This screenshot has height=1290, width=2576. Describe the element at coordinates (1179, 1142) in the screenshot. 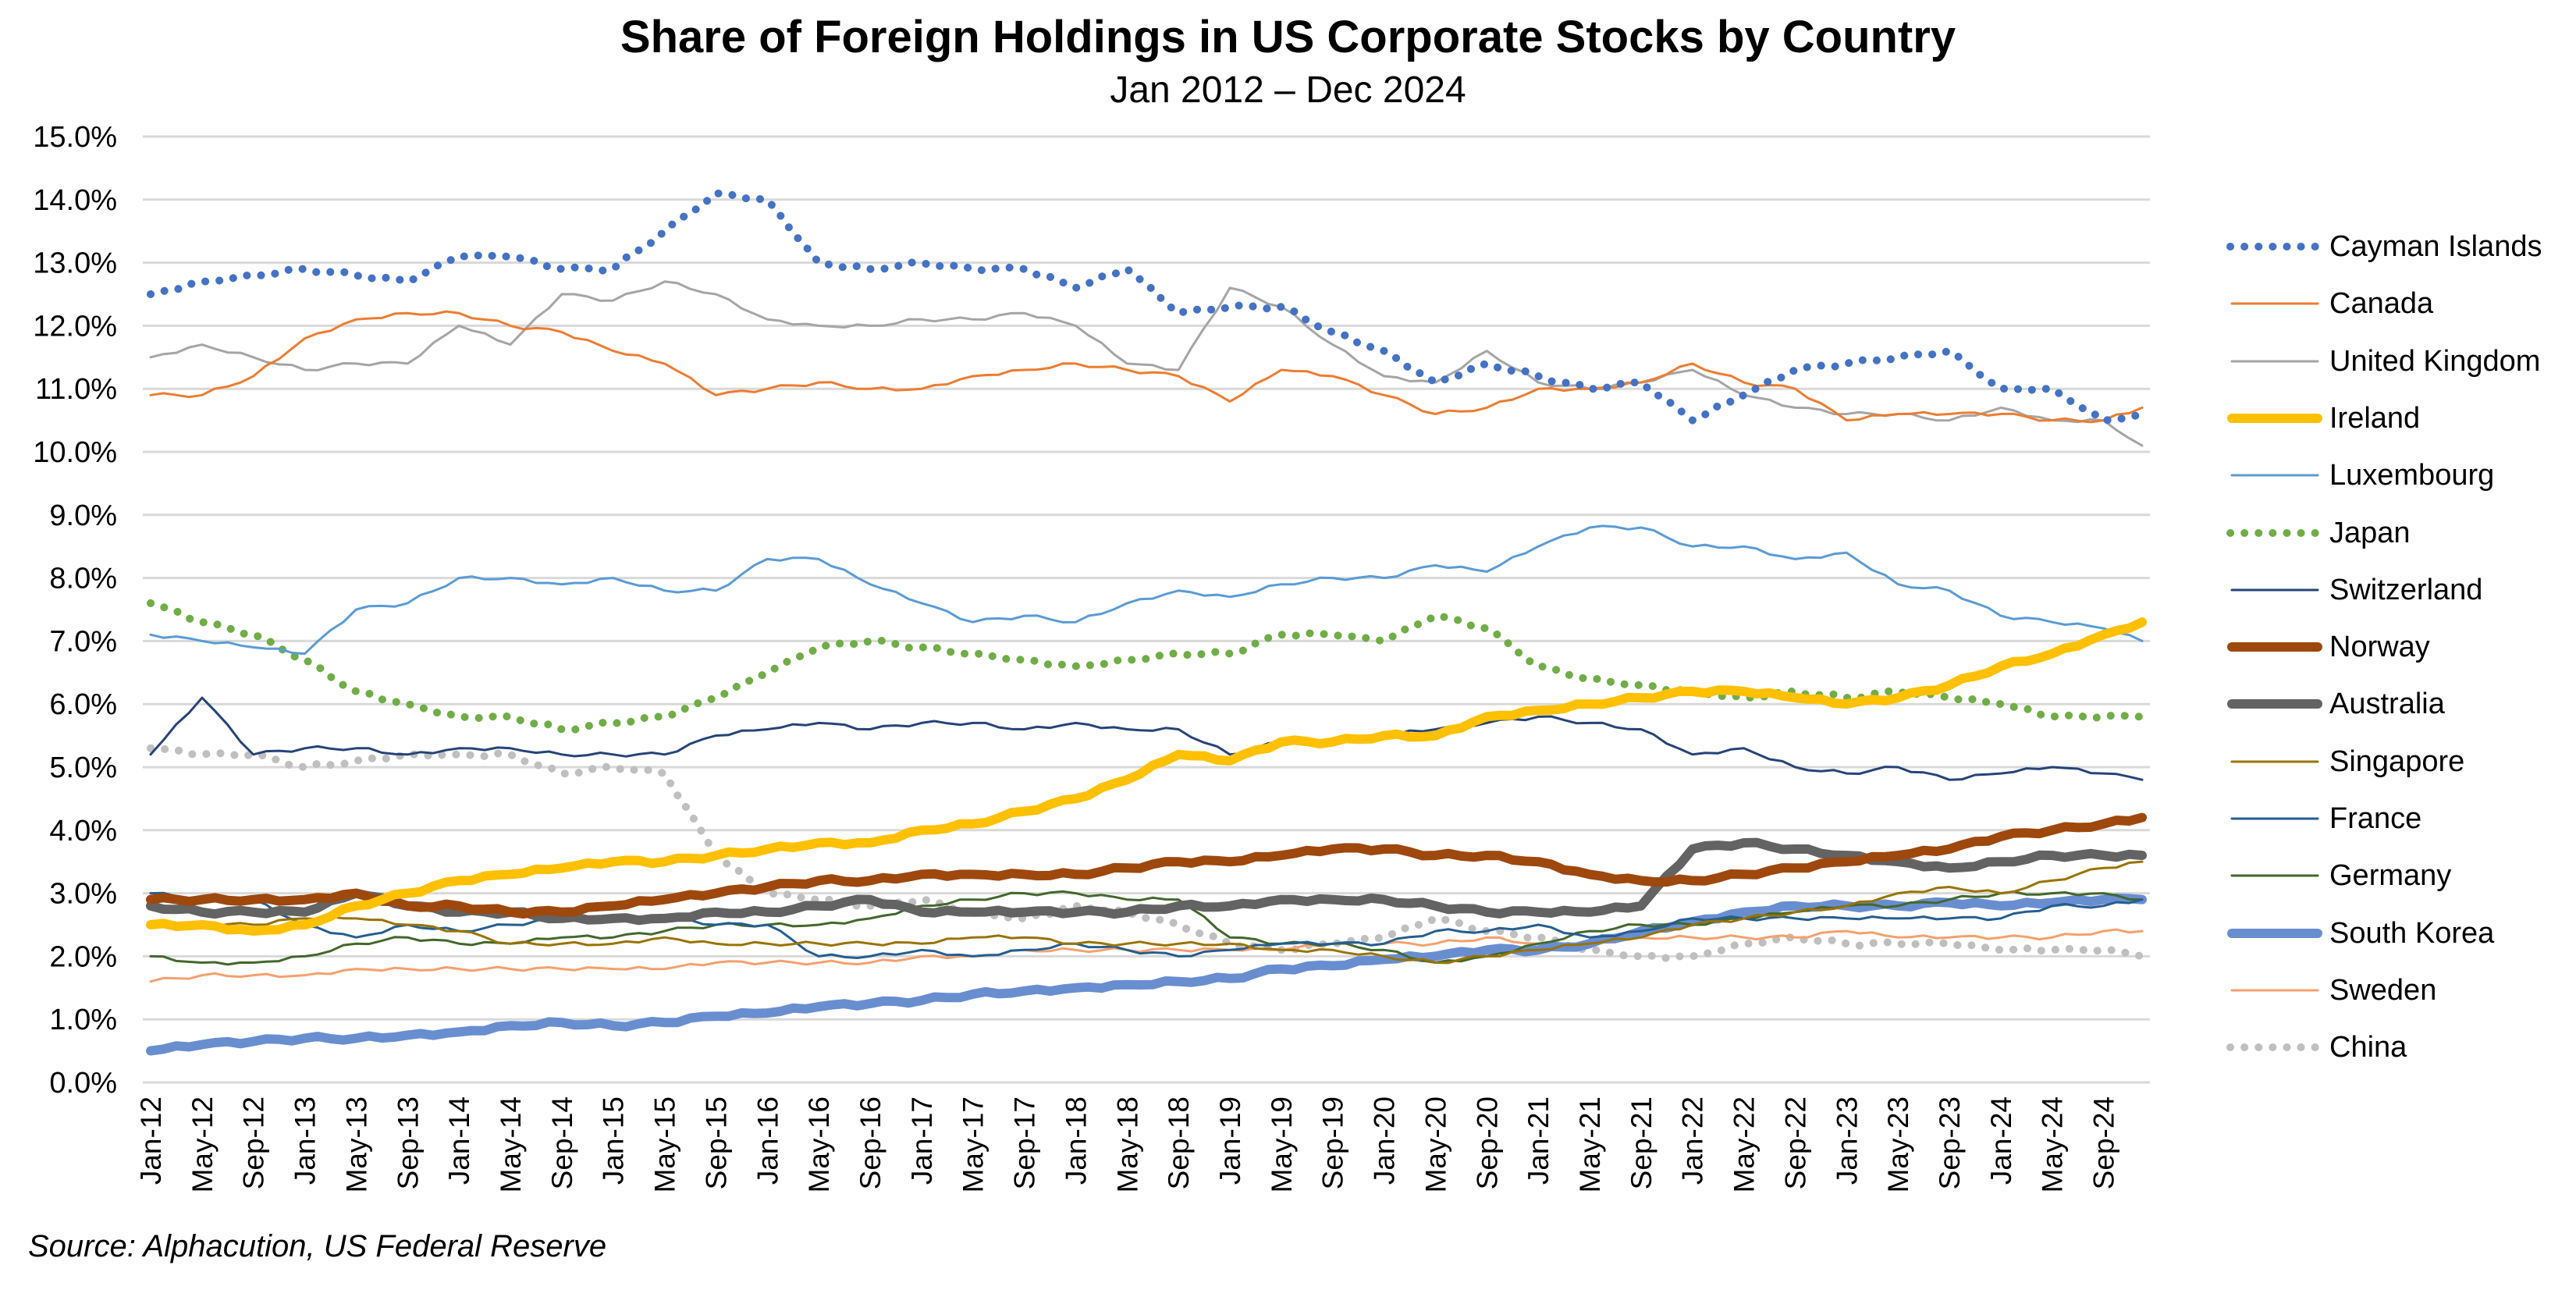

I see `x-tick-label: Sep-18` at that location.